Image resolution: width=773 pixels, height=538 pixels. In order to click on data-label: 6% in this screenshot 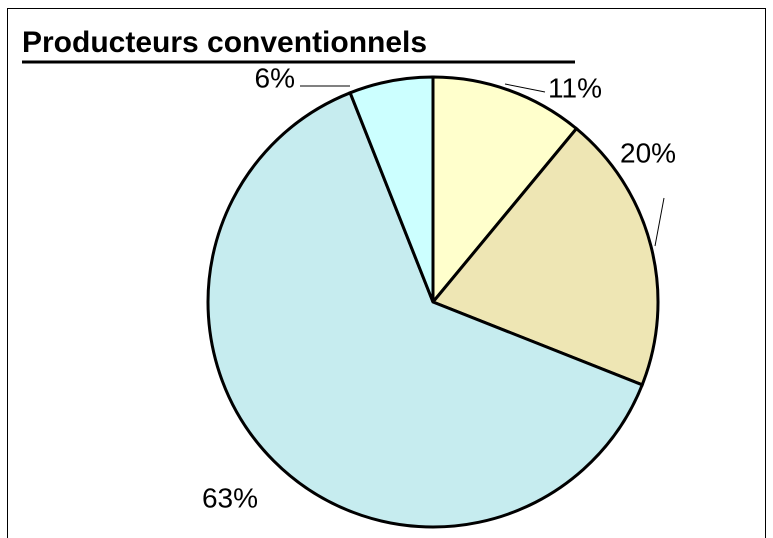, I will do `click(275, 77)`.